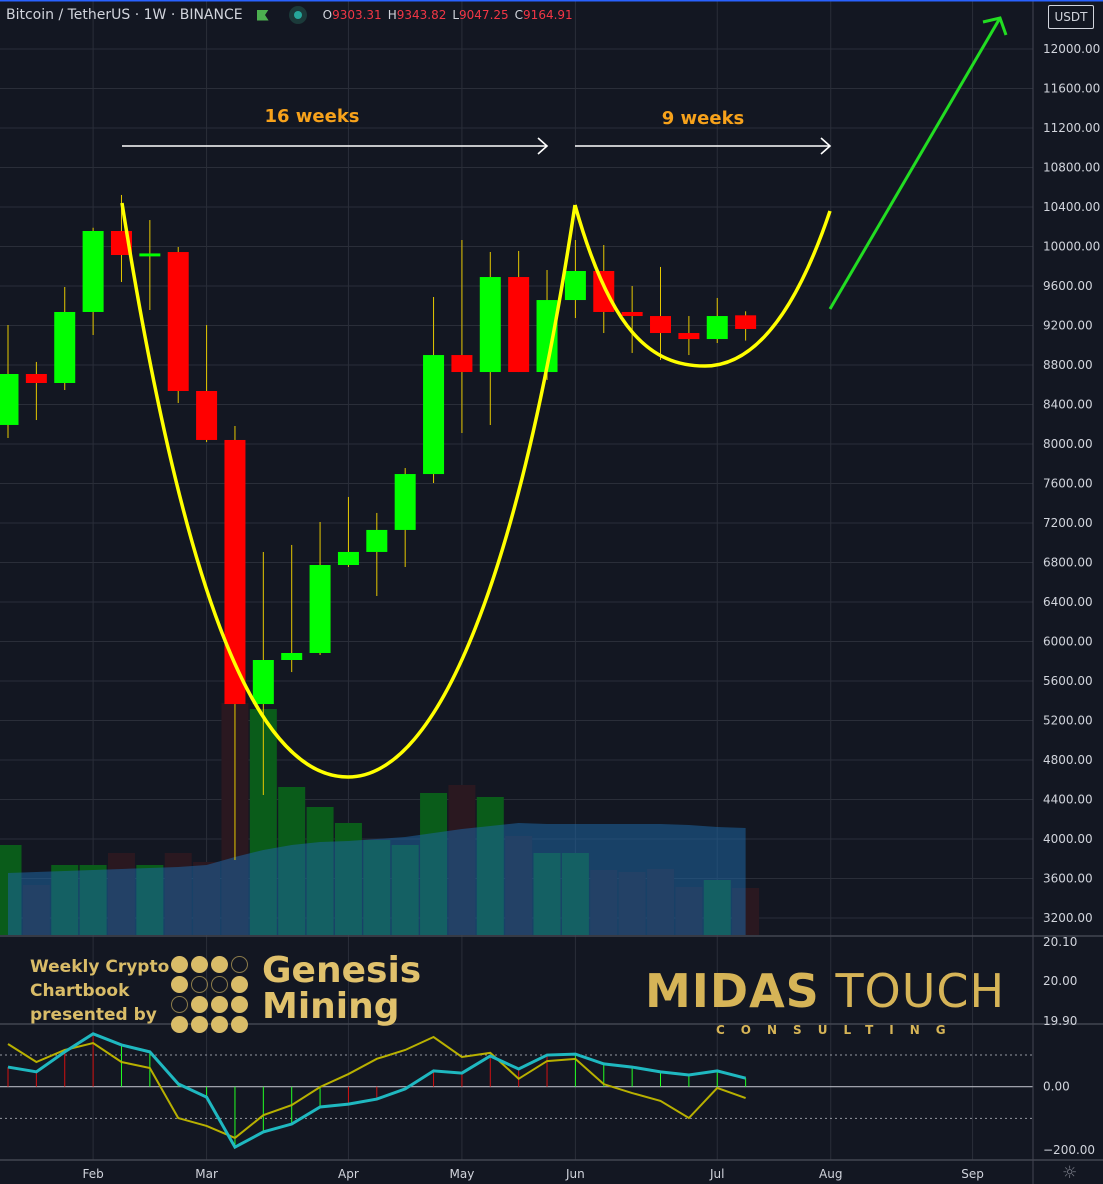 The image size is (1103, 1184). I want to click on oscillator-olive-line, so click(376, 1087).